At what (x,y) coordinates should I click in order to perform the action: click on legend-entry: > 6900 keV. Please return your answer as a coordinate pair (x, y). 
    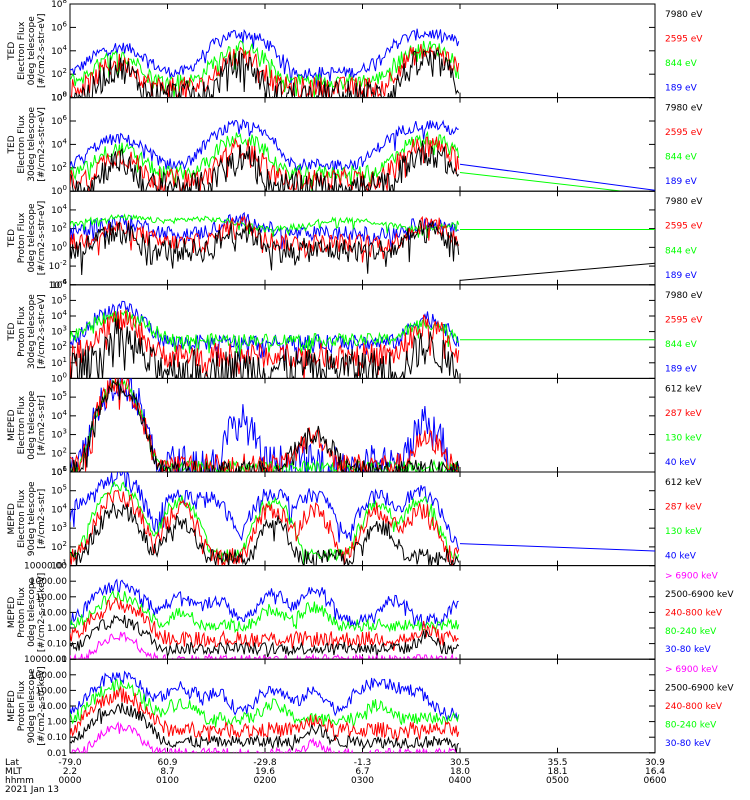
    Looking at the image, I should click on (692, 670).